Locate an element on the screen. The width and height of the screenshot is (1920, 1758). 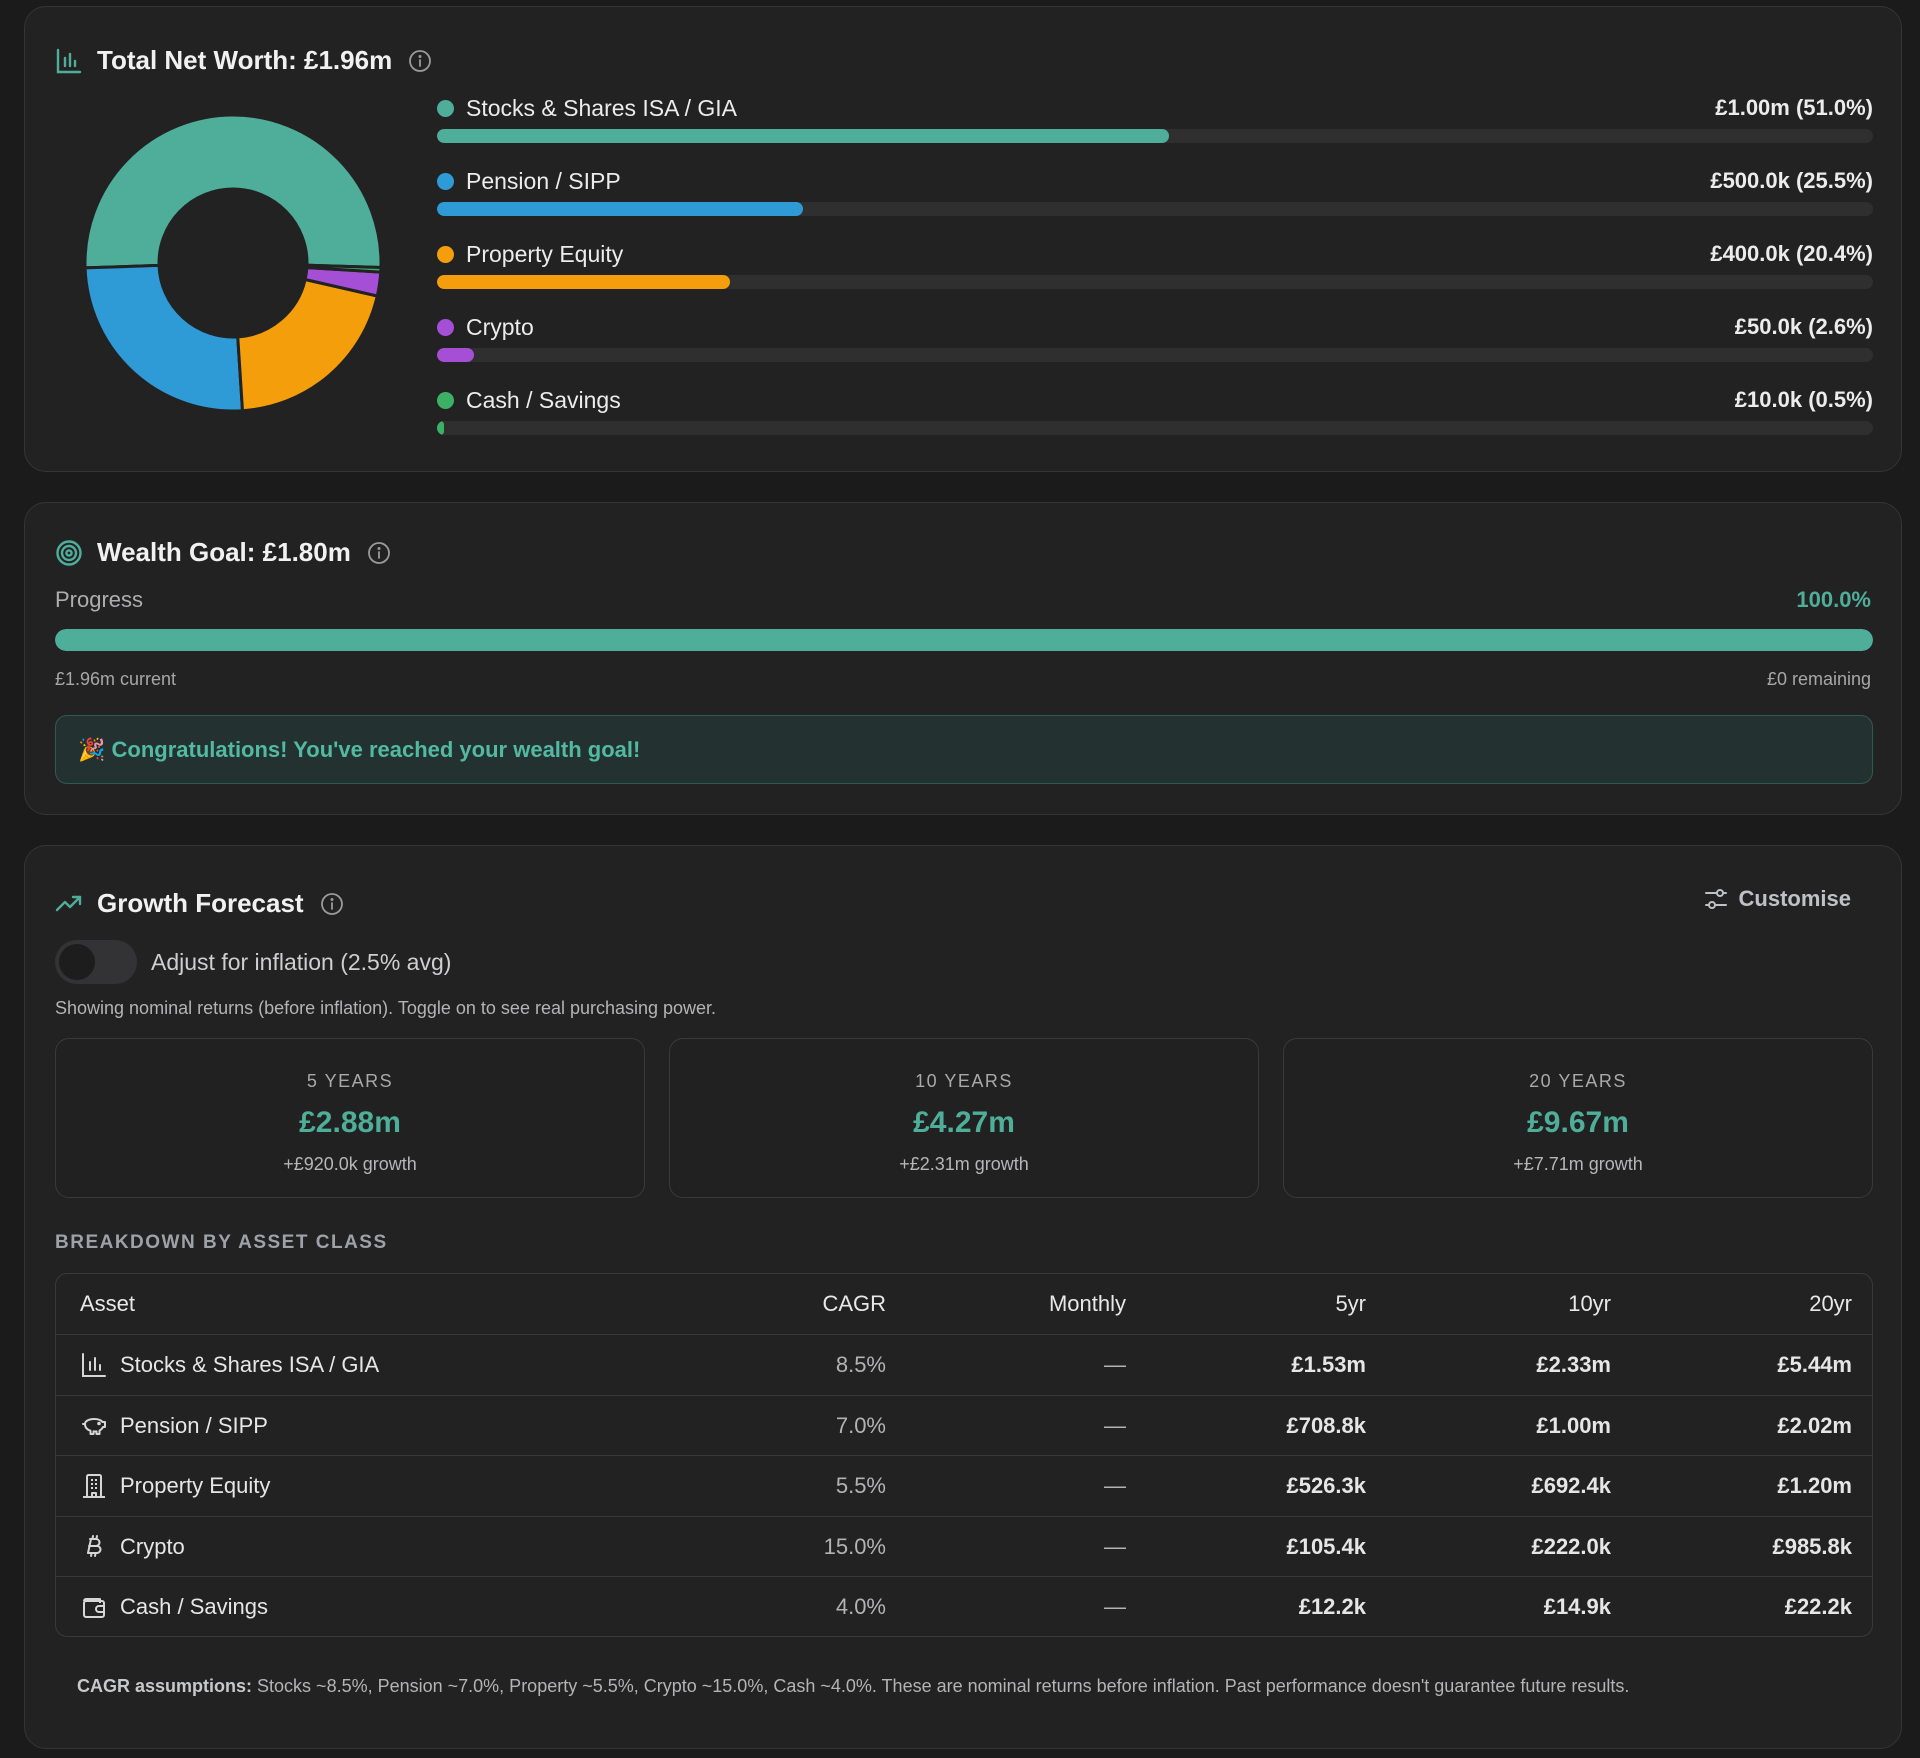
projection-card-5yr: 5 YEARS £2.88m +£920.0k growth is located at coordinates (350, 1118).